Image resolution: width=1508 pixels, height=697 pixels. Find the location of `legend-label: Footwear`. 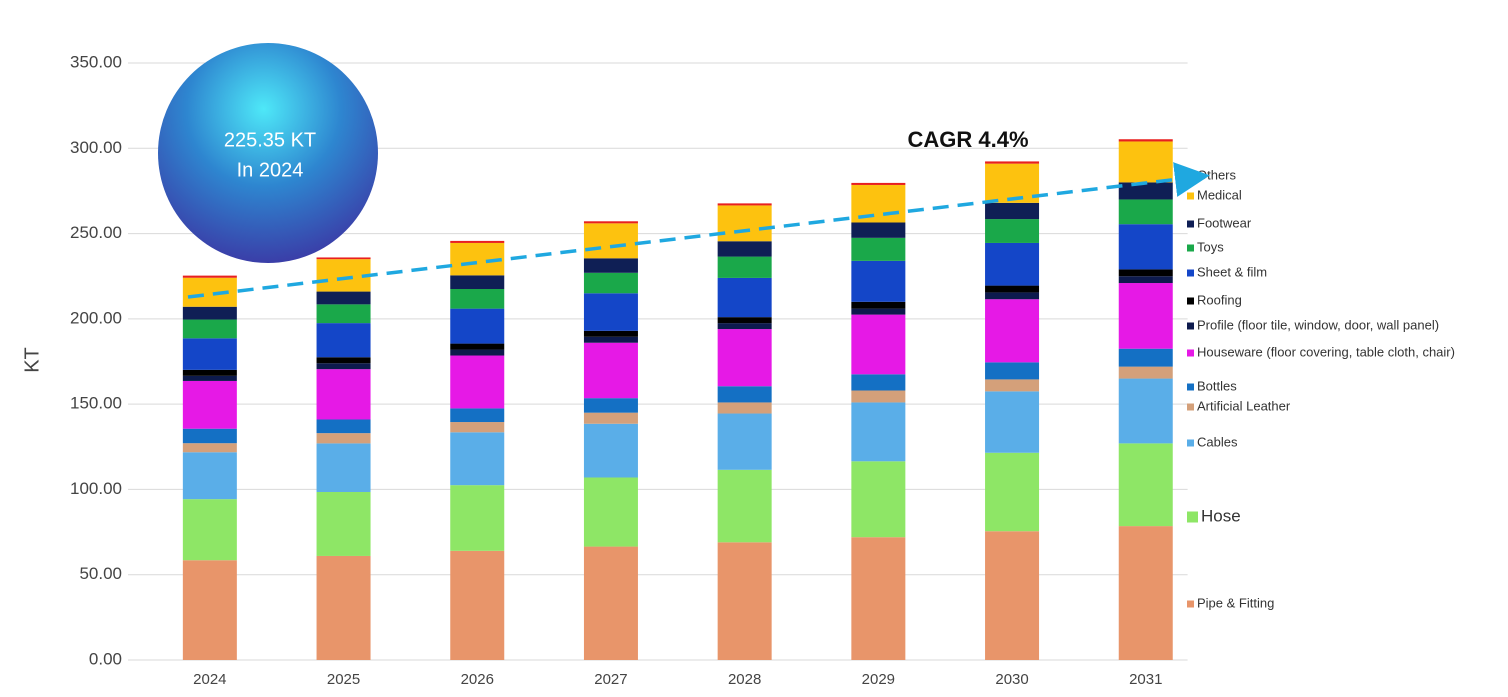

legend-label: Footwear is located at coordinates (1224, 222).